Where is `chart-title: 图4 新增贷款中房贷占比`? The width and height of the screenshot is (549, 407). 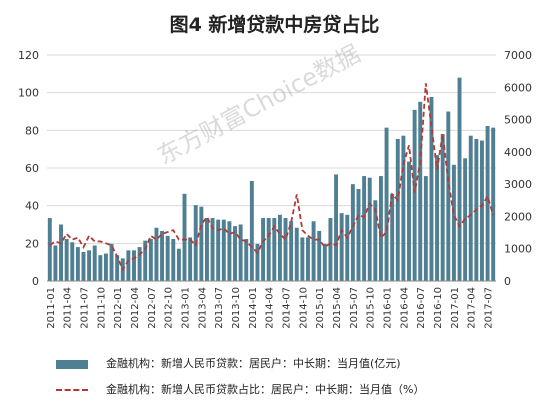 chart-title: 图4 新增贷款中房贷占比 is located at coordinates (274, 25).